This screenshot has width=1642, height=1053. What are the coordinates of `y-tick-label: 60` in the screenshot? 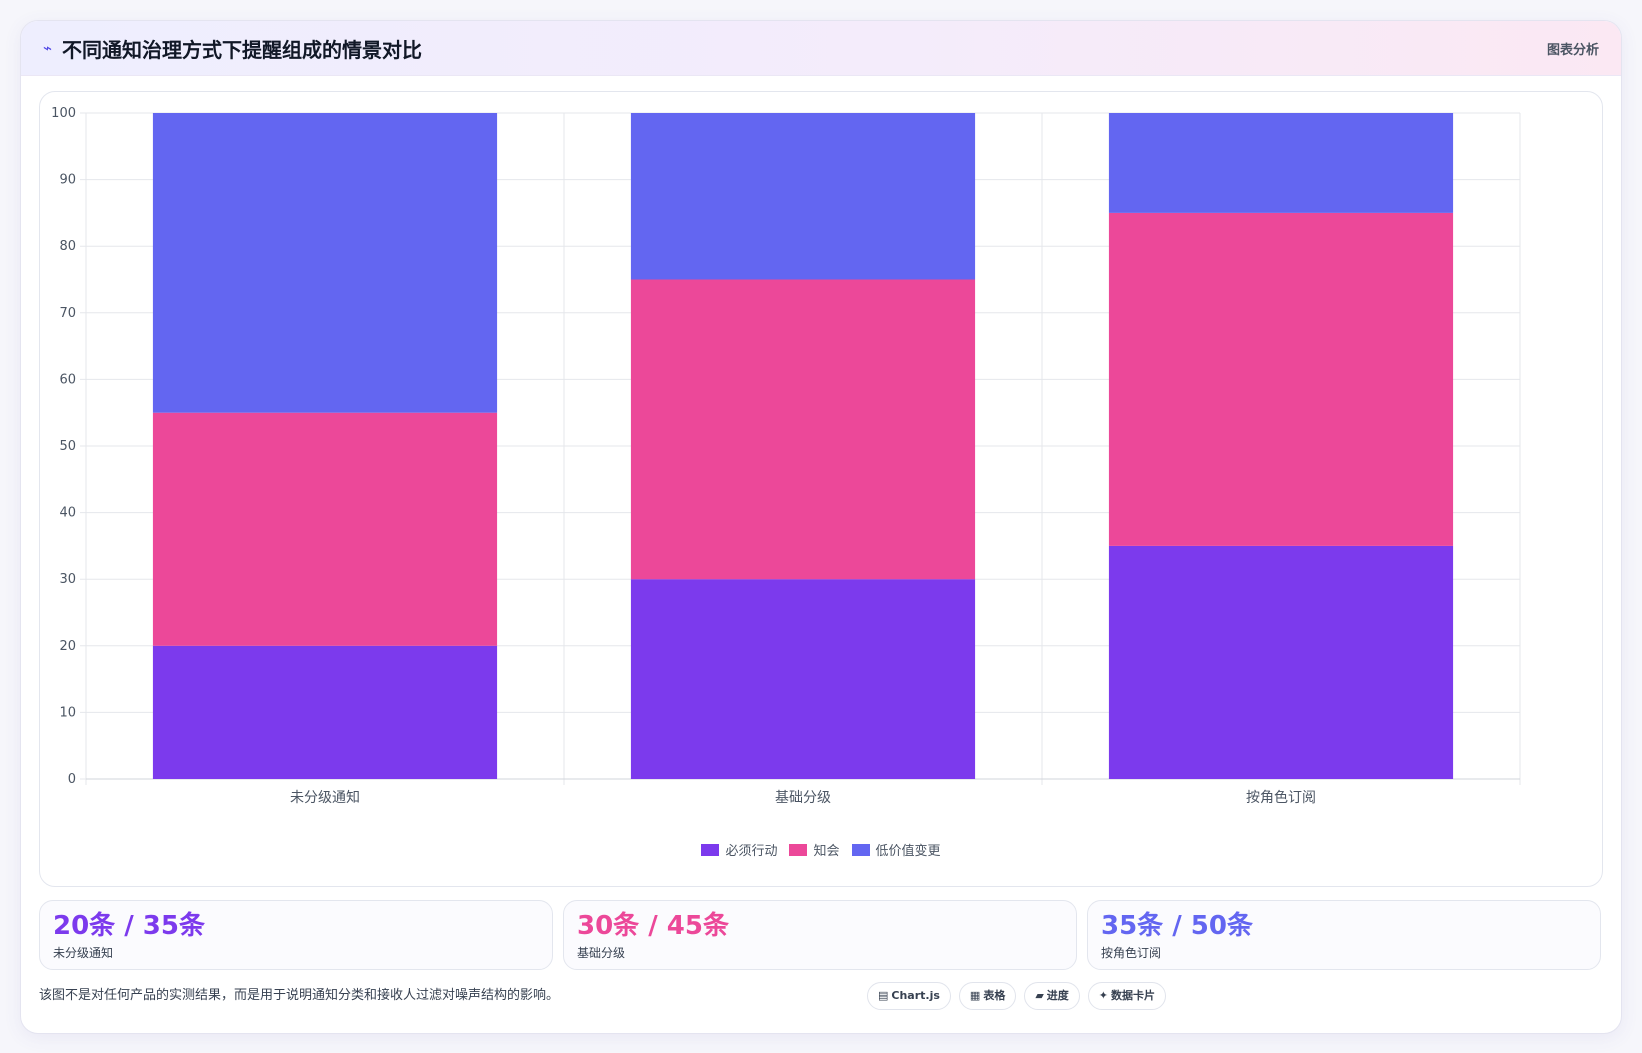 It's located at (67, 379).